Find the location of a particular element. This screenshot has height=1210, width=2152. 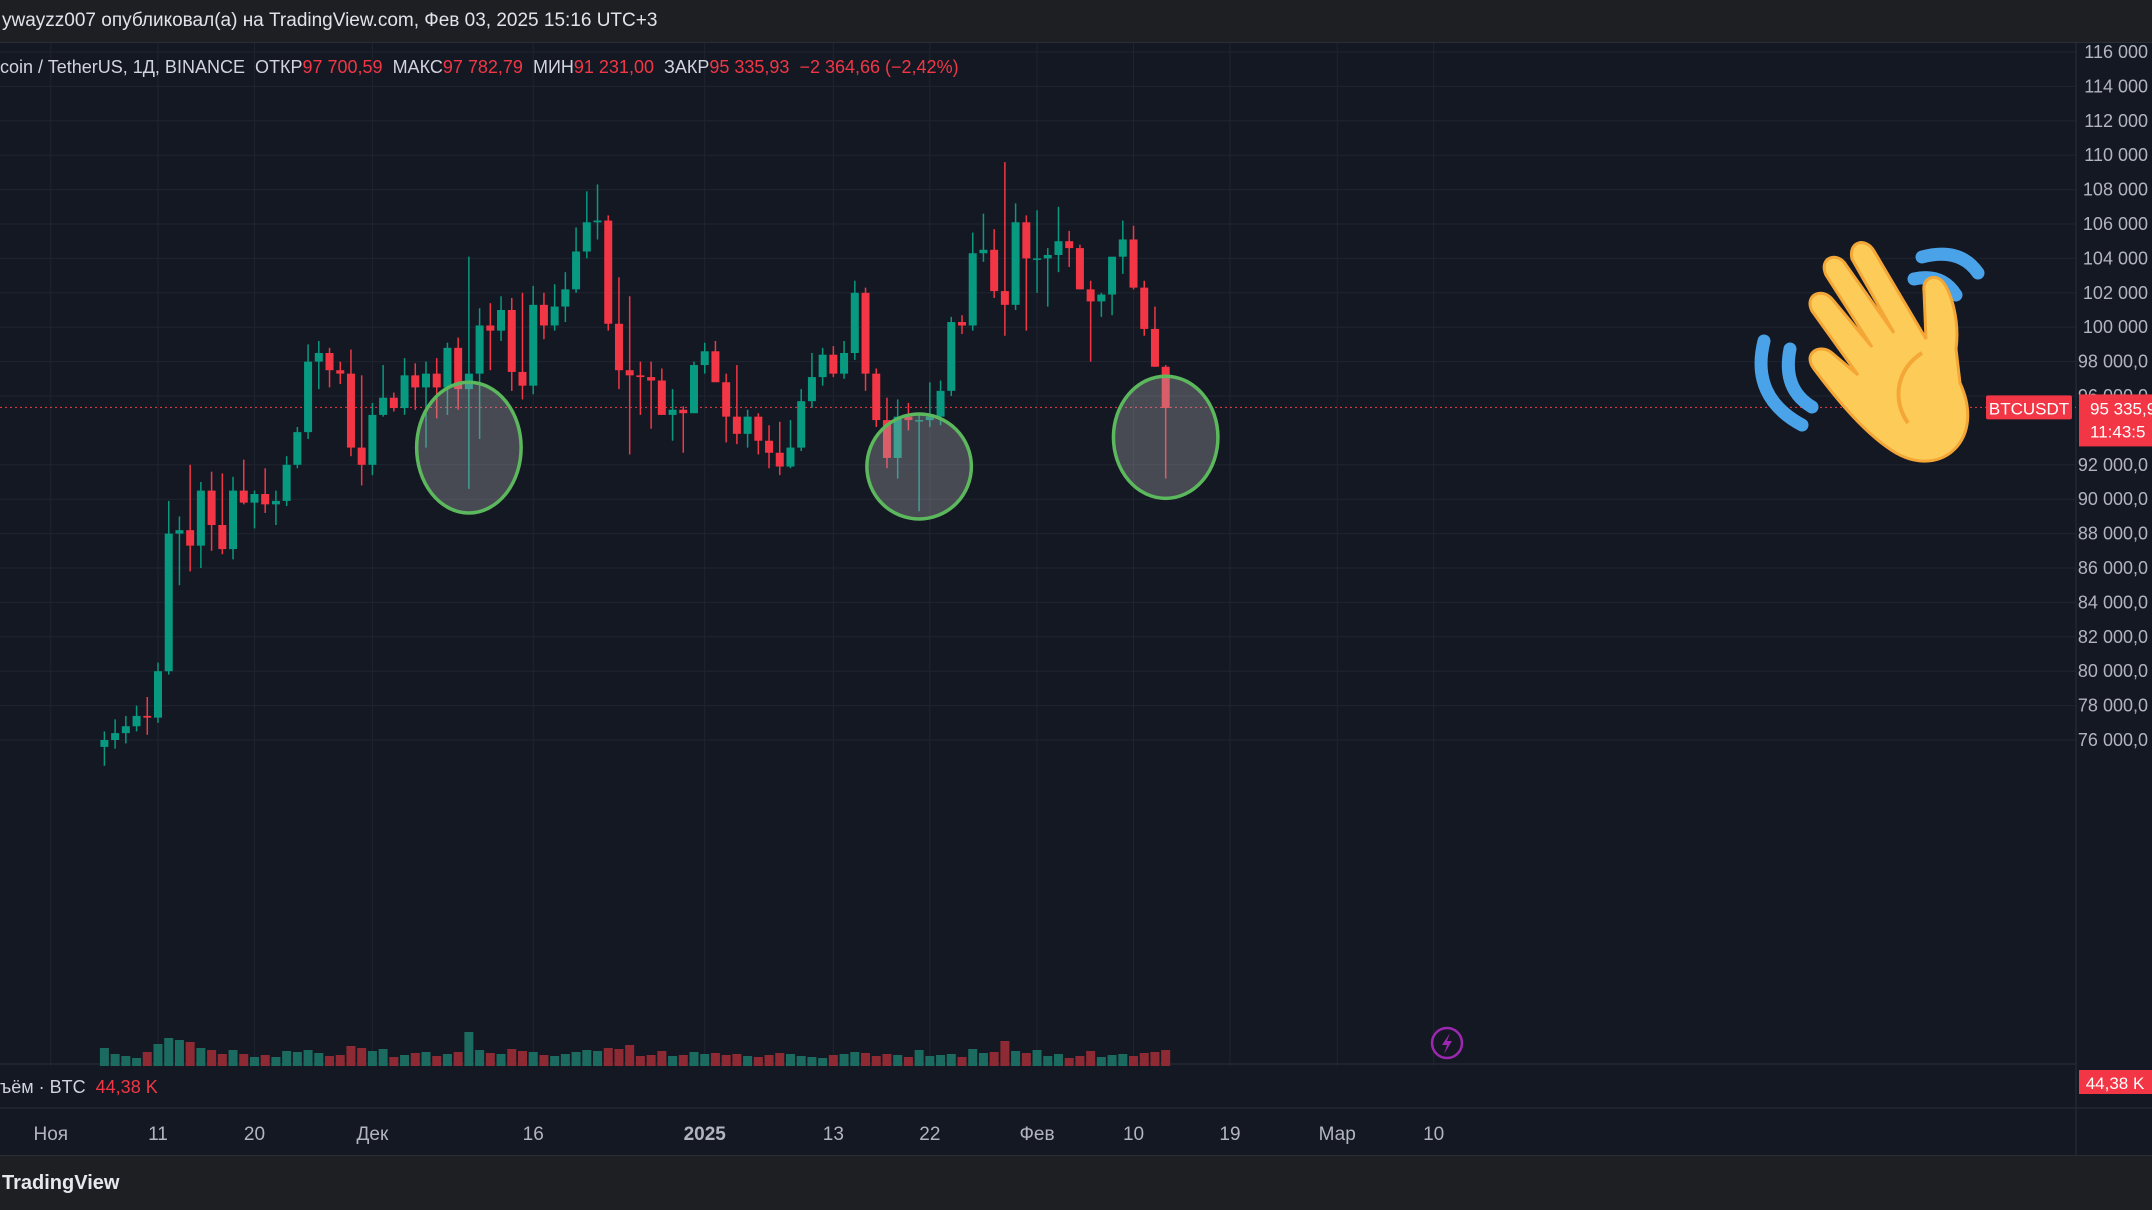

time-tick-label: 22 is located at coordinates (929, 1134).